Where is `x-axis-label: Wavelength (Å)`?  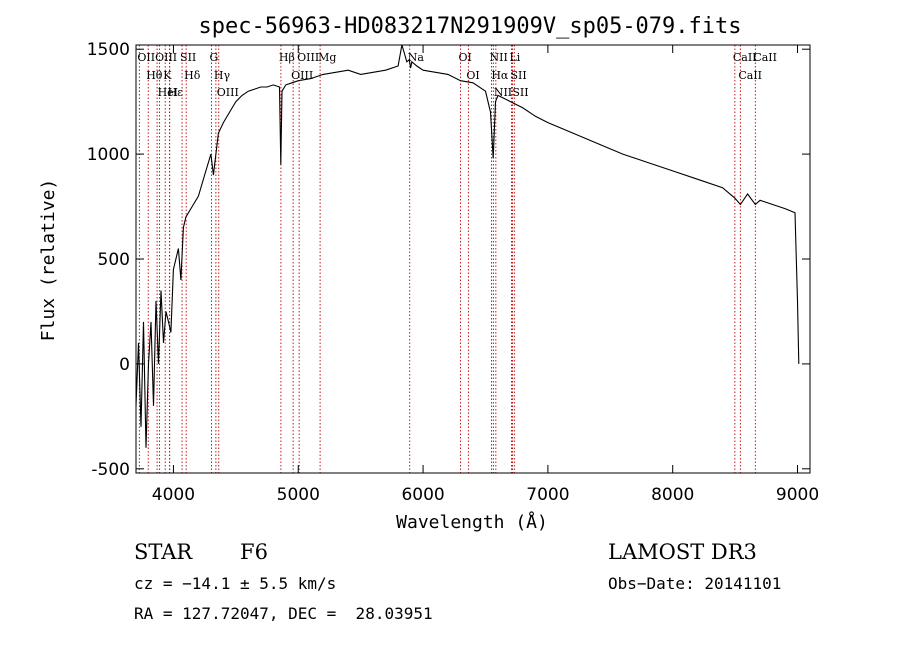
x-axis-label: Wavelength (Å) is located at coordinates (472, 522).